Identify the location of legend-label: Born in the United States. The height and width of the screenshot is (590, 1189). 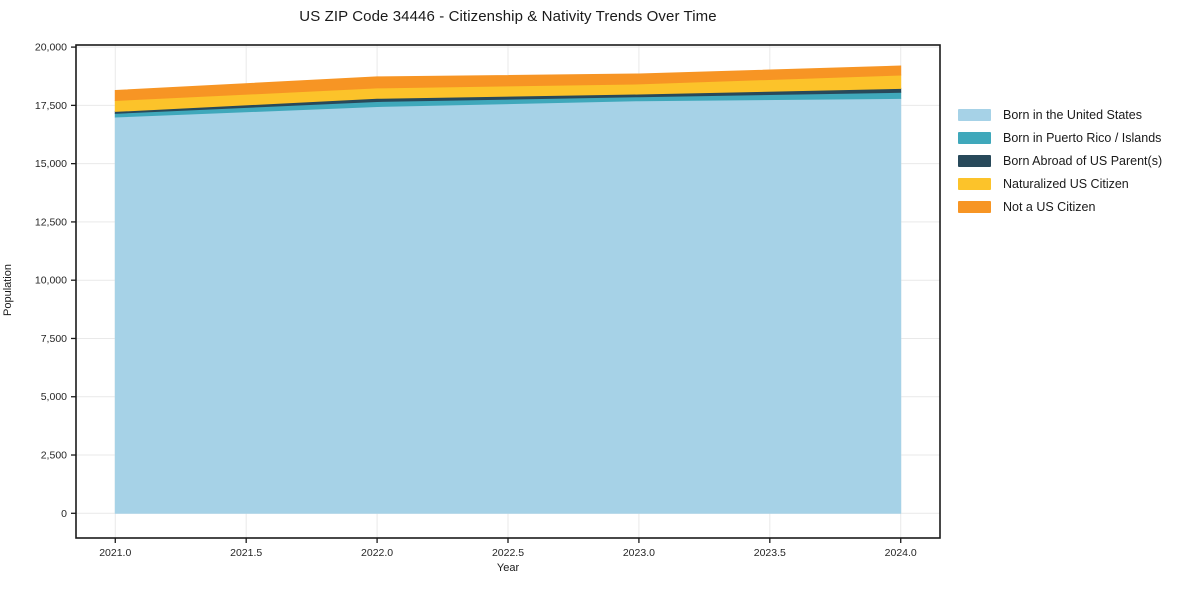
(1072, 114).